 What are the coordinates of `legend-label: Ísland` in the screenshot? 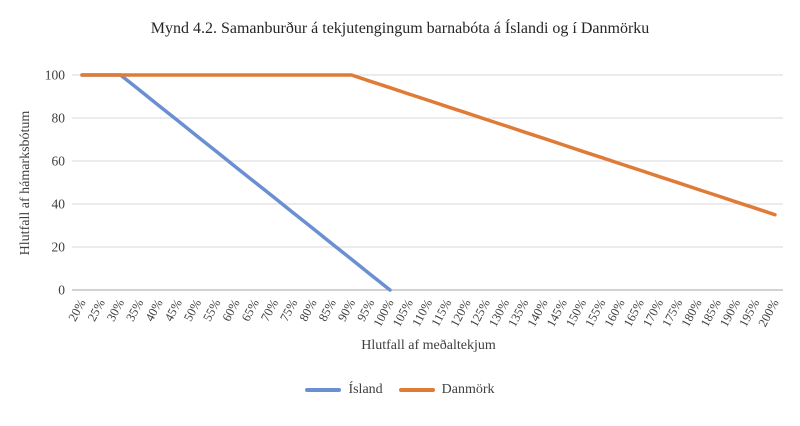 It's located at (365, 389).